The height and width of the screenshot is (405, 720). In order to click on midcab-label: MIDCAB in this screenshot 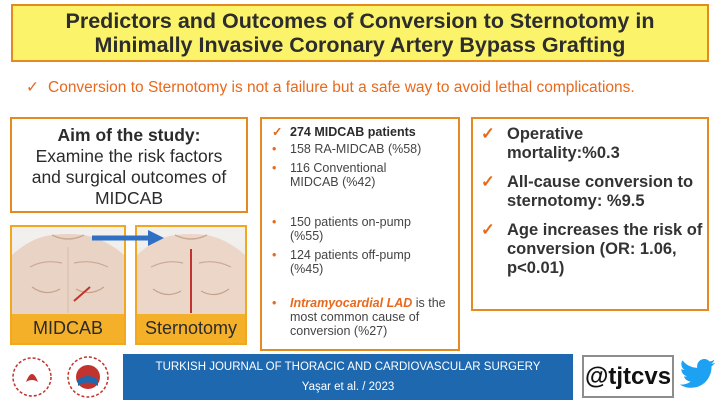, I will do `click(68, 328)`.